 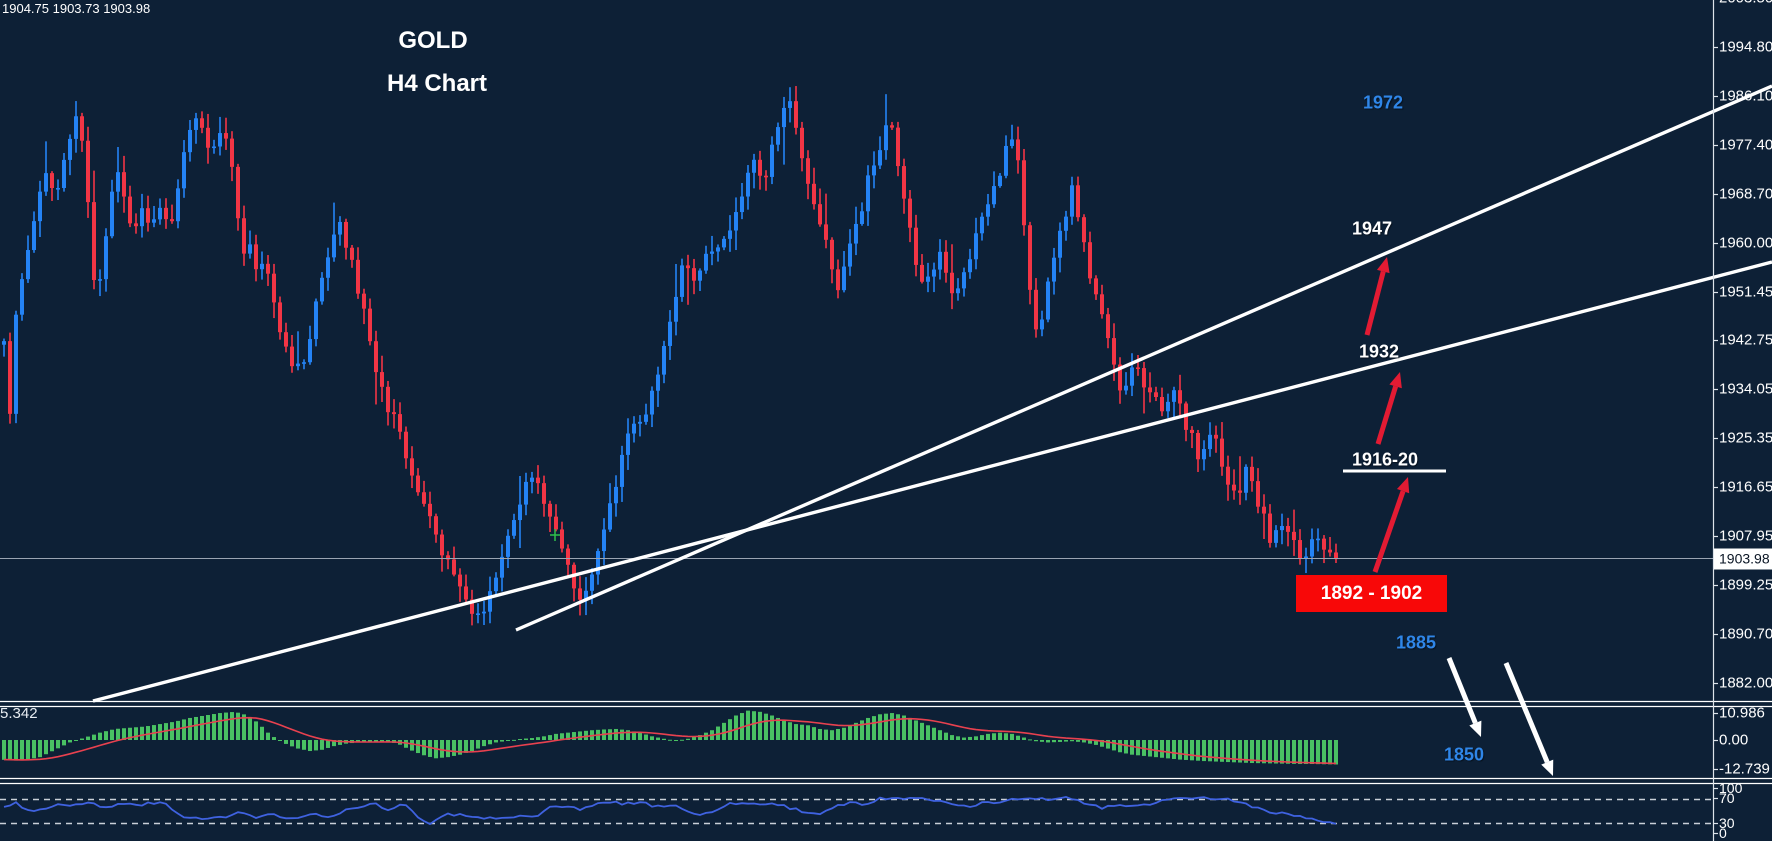 I want to click on white-down-arrow-1-head, so click(x=1475, y=728).